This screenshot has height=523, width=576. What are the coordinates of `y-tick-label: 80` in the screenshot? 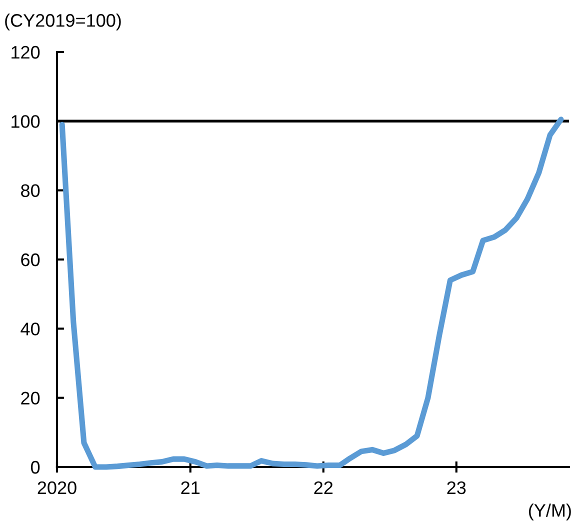 It's located at (30, 191).